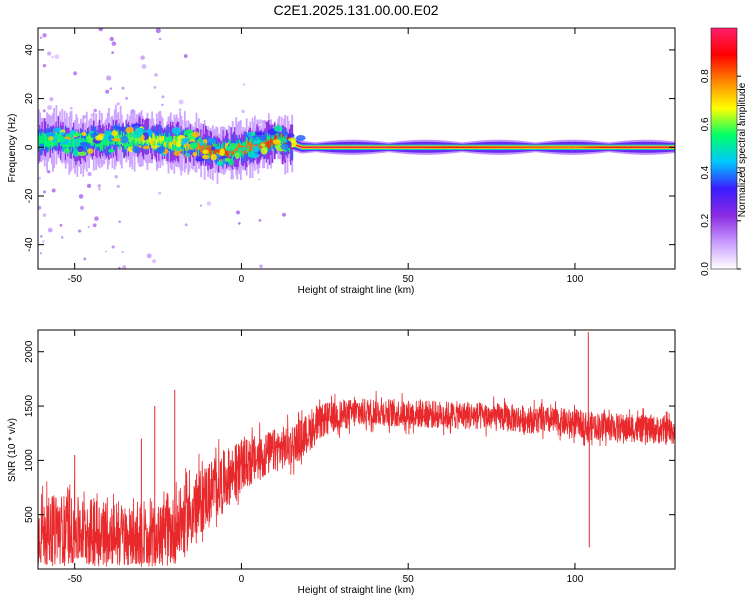  What do you see at coordinates (356, 590) in the screenshot?
I see `snr-x-axis-label: Height of straight line (km)` at bounding box center [356, 590].